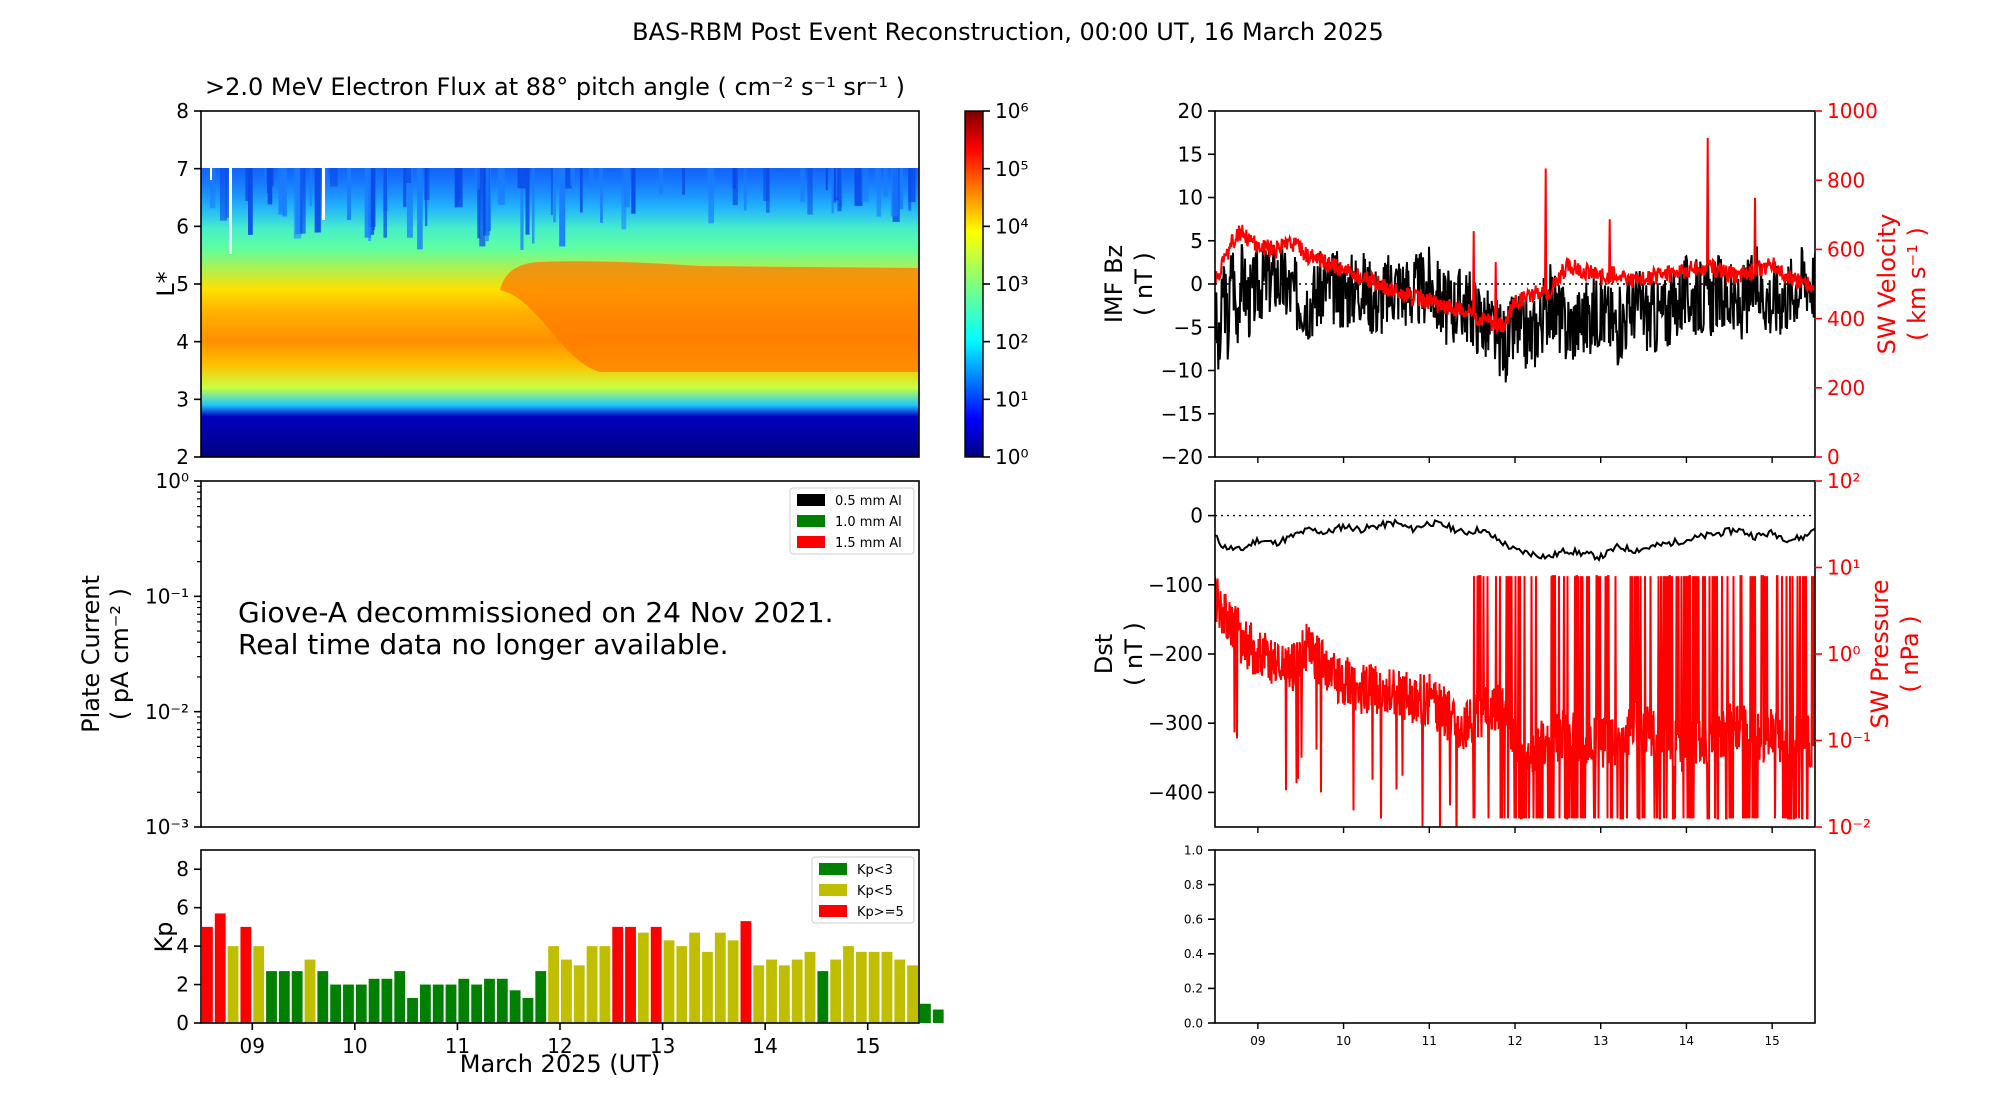 This screenshot has width=2000, height=1100. What do you see at coordinates (1193, 885) in the screenshot?
I see `y-tick-label: 0.8` at bounding box center [1193, 885].